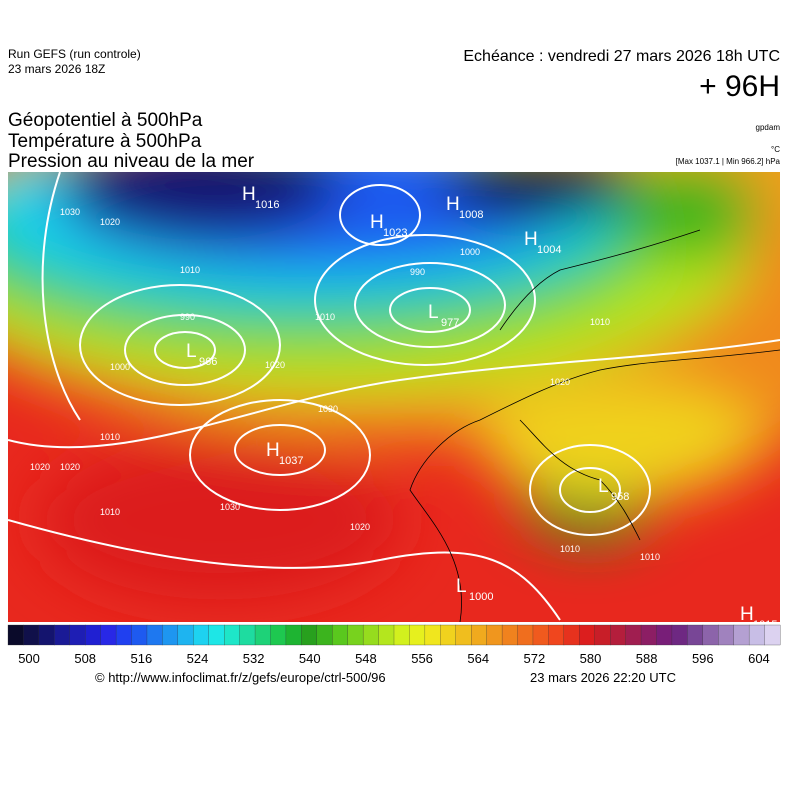 Image resolution: width=788 pixels, height=794 pixels. I want to click on center-value: 1015, so click(765, 625).